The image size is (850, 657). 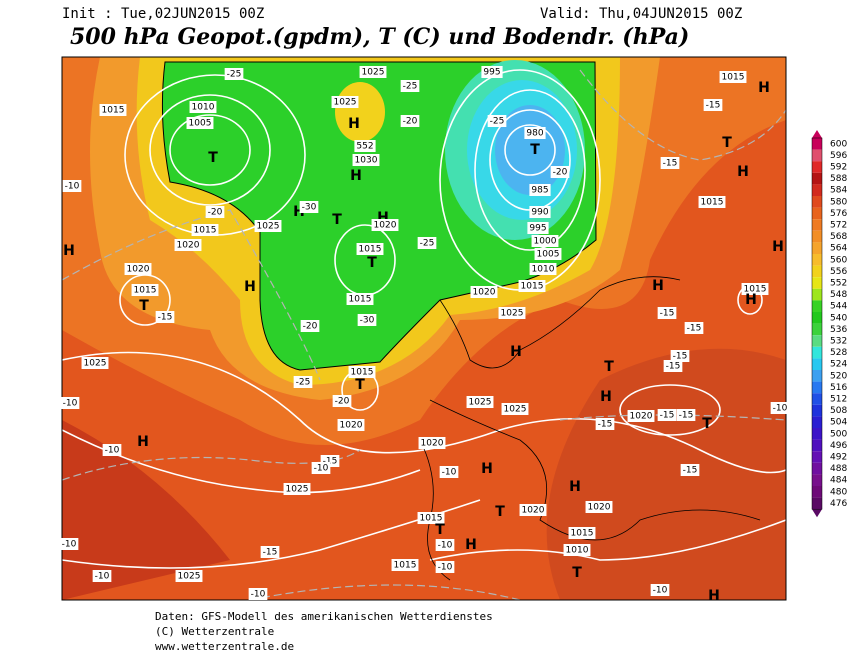 I want to click on legend-label: 556, so click(x=838, y=272).